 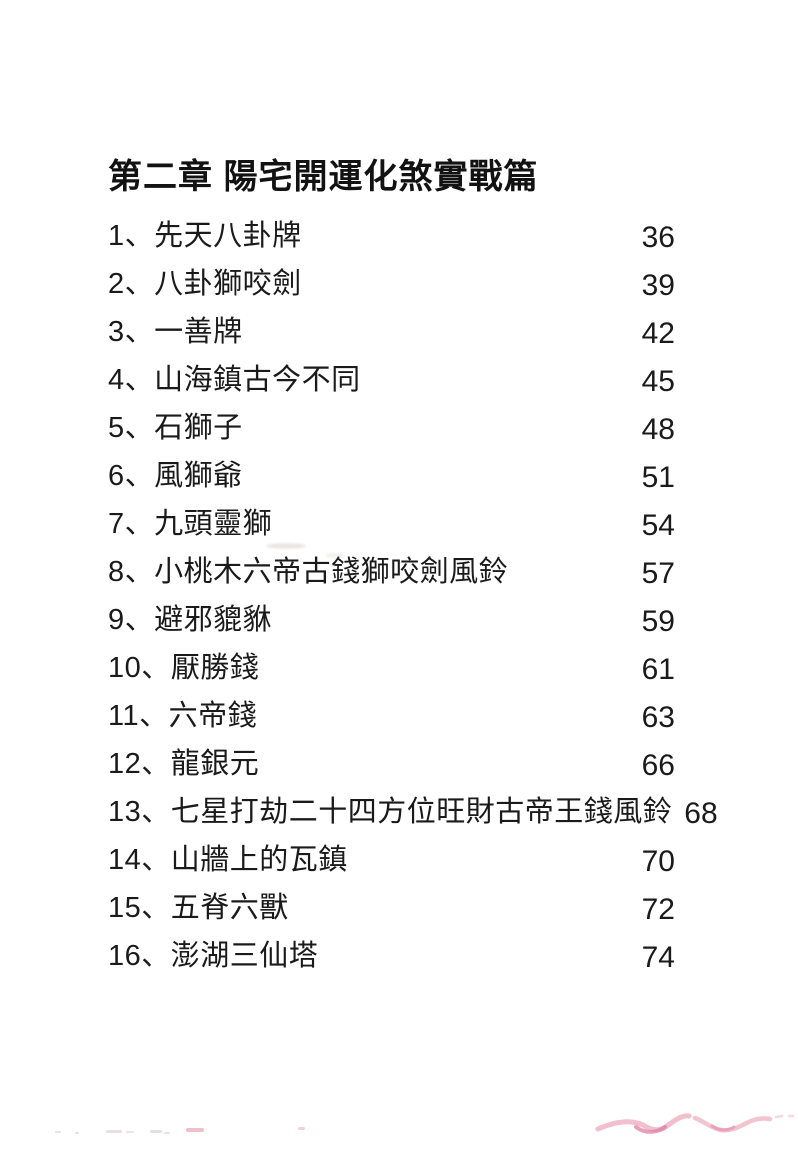 What do you see at coordinates (213, 956) in the screenshot?
I see `toc-entry-label: 16、澎湖三仙塔` at bounding box center [213, 956].